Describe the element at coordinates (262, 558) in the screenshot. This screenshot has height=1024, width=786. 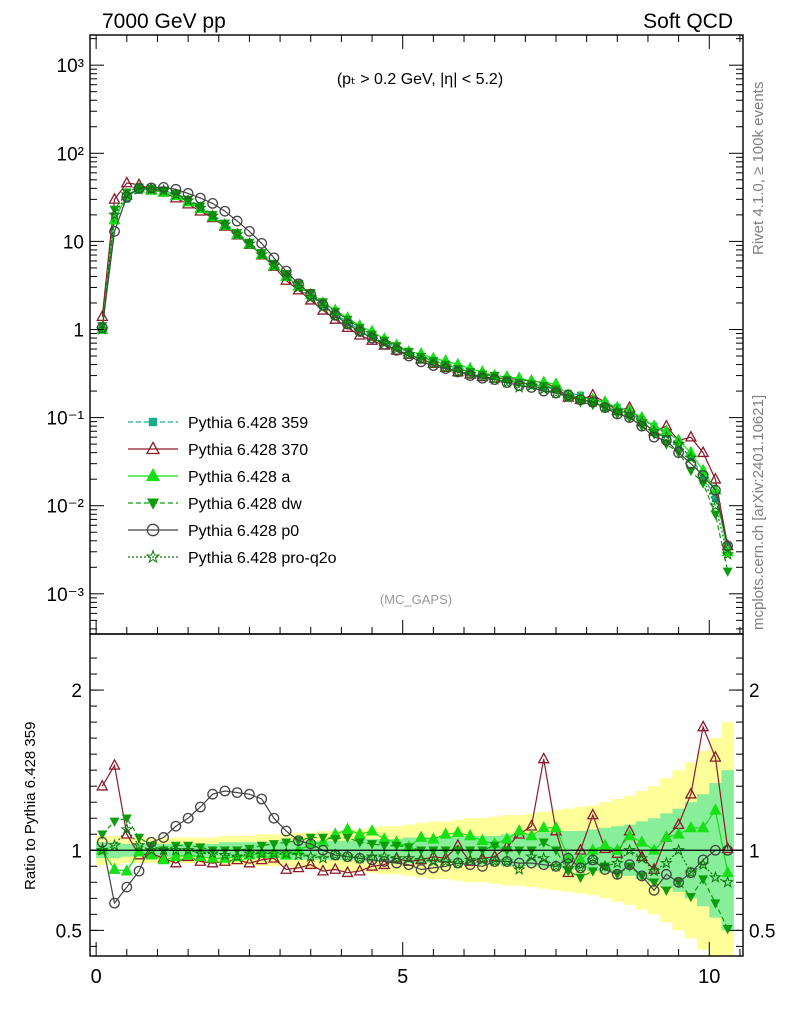
I see `legend-label-pro-q2o: Pythia 6.428 pro-q2o` at that location.